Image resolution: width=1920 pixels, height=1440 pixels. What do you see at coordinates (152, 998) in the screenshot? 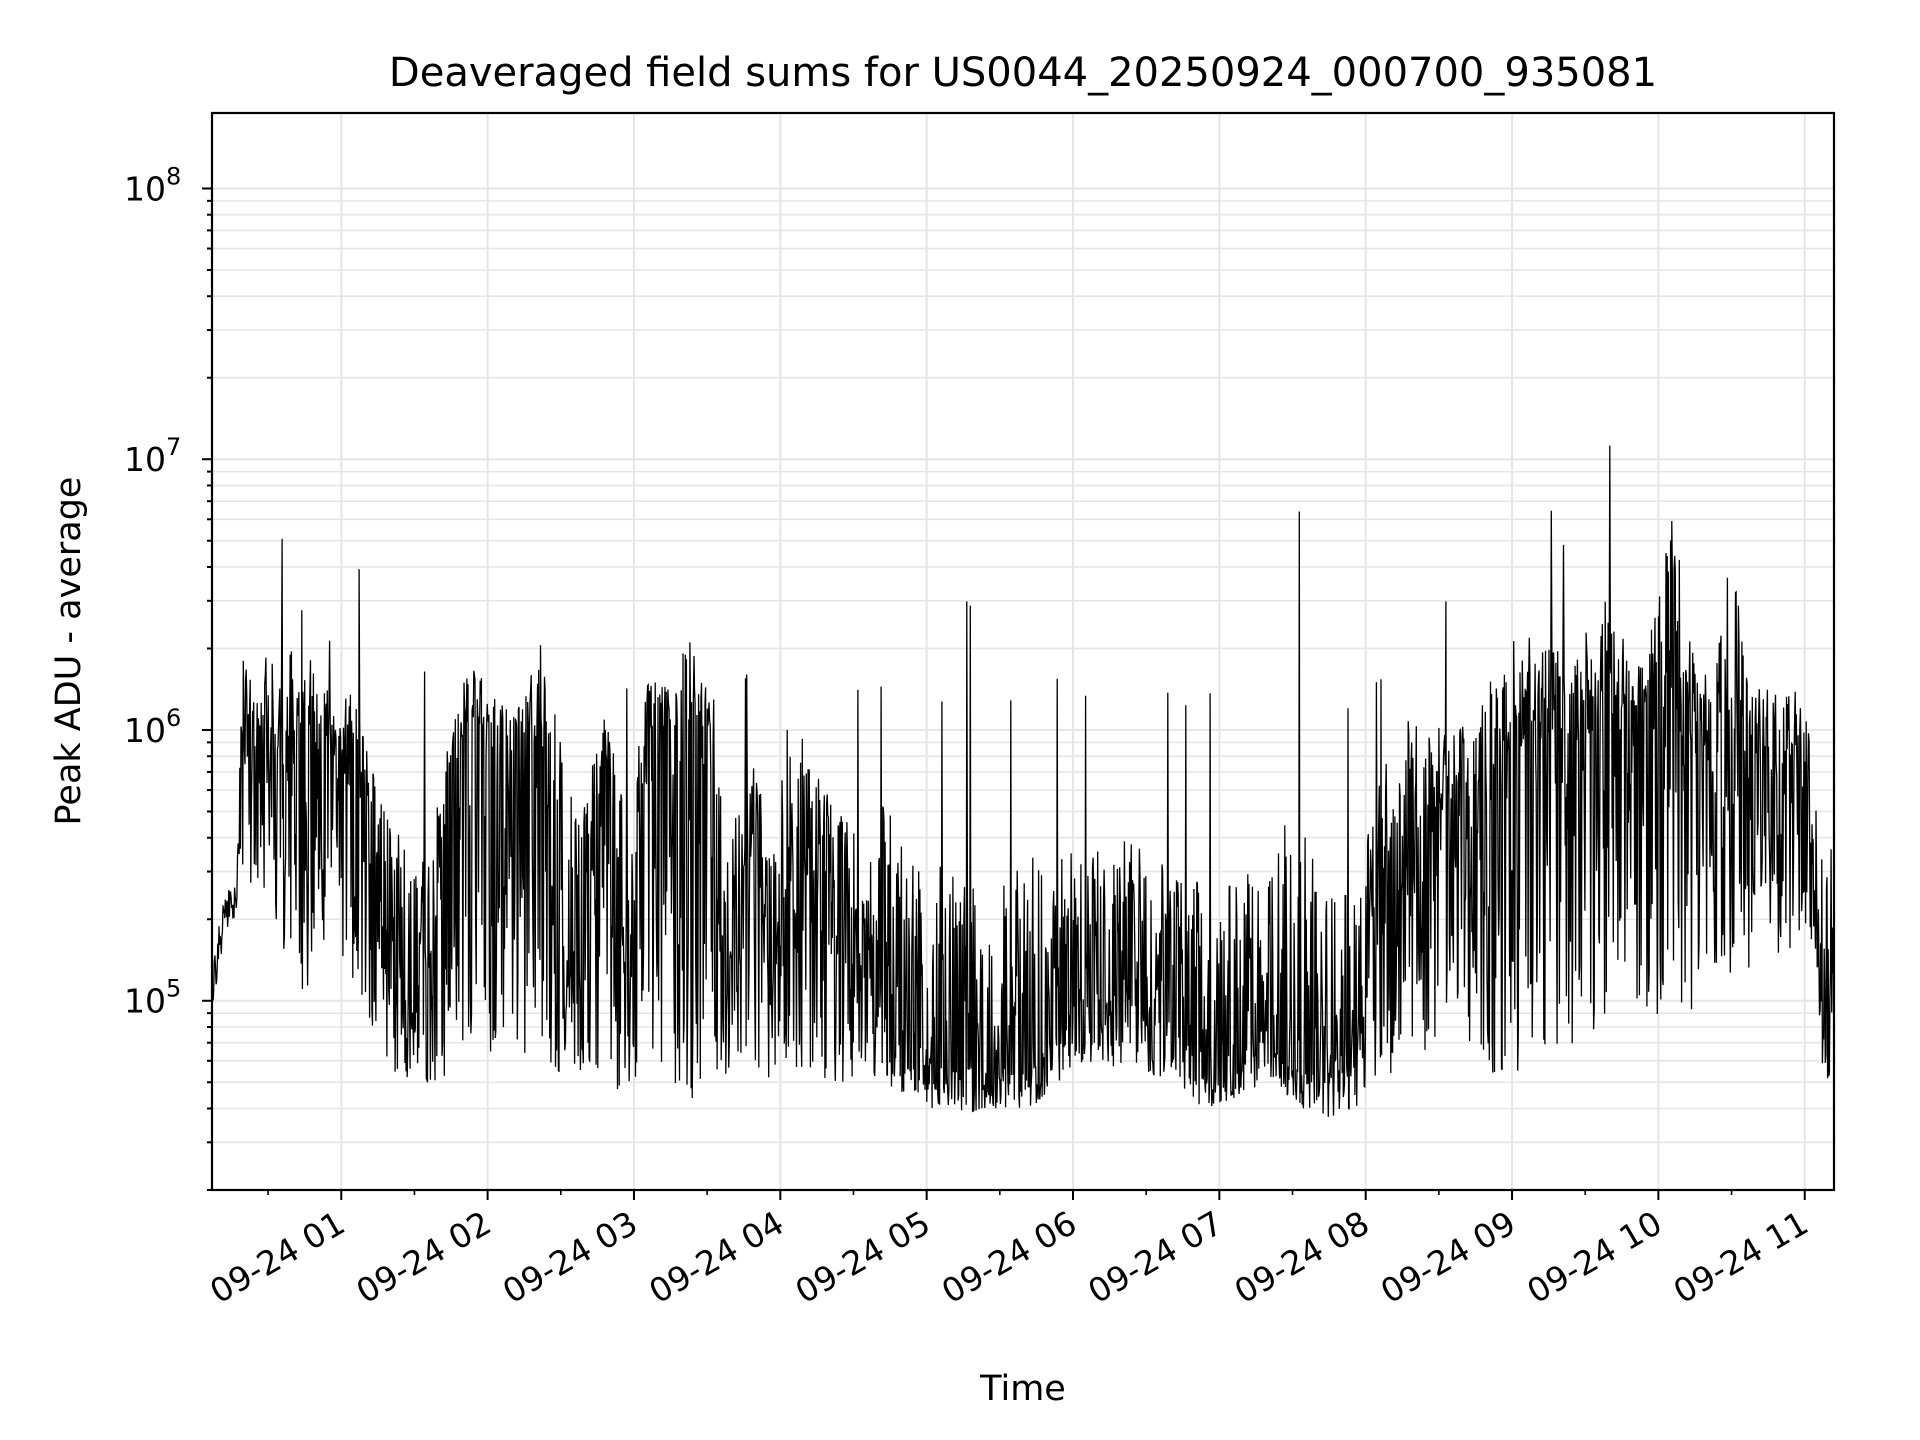
I see `y-tick-label: 10⁵` at bounding box center [152, 998].